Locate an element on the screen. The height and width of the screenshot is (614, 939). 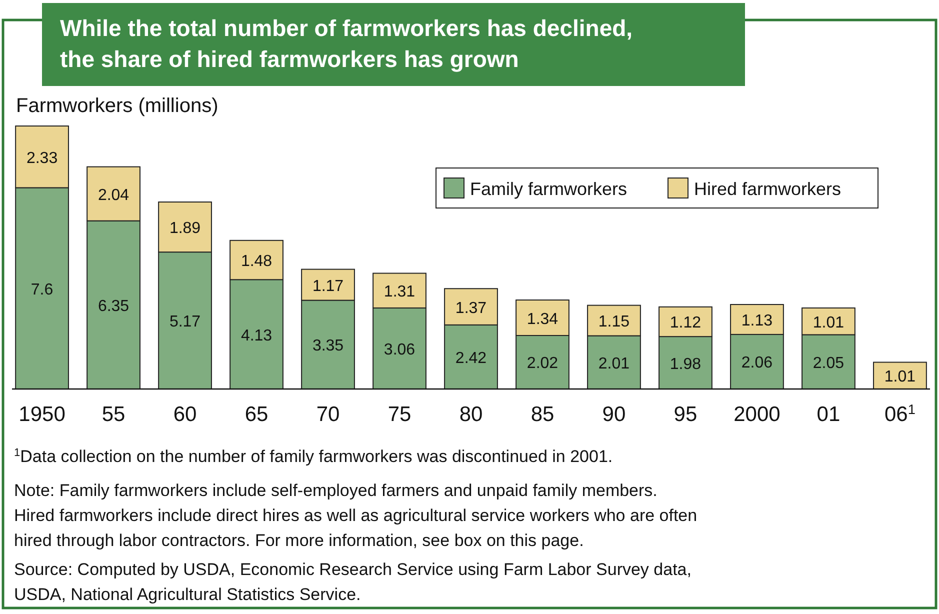
x-tick-label: 85 is located at coordinates (542, 414).